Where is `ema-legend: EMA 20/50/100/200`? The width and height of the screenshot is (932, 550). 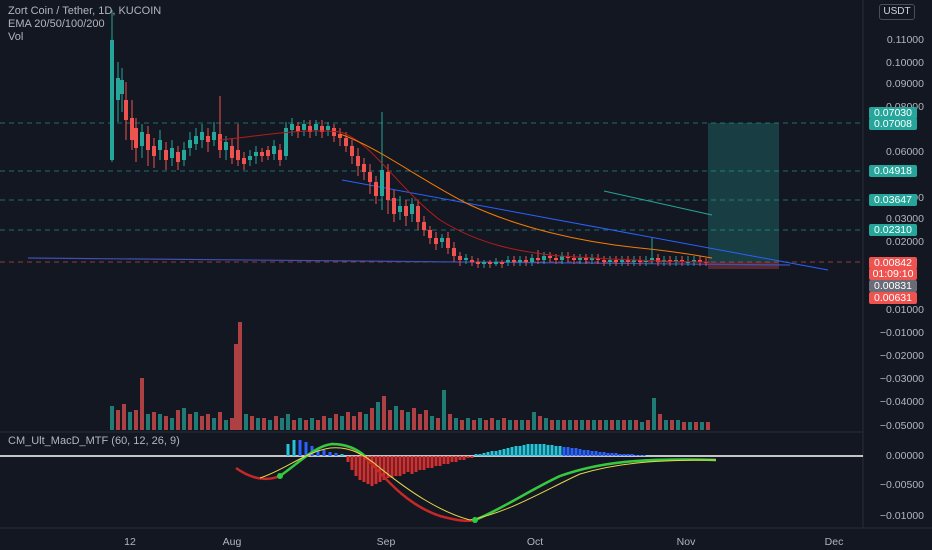 ema-legend: EMA 20/50/100/200 is located at coordinates (56, 24).